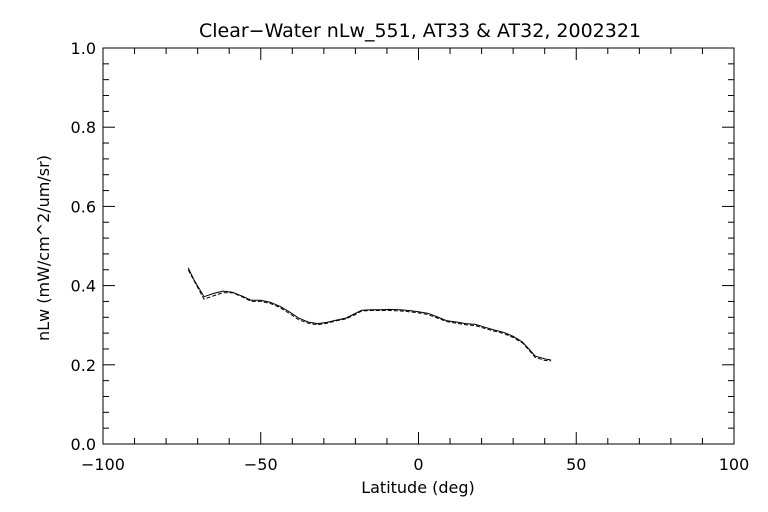 The height and width of the screenshot is (512, 768). What do you see at coordinates (576, 464) in the screenshot?
I see `x-tick-label: 50` at bounding box center [576, 464].